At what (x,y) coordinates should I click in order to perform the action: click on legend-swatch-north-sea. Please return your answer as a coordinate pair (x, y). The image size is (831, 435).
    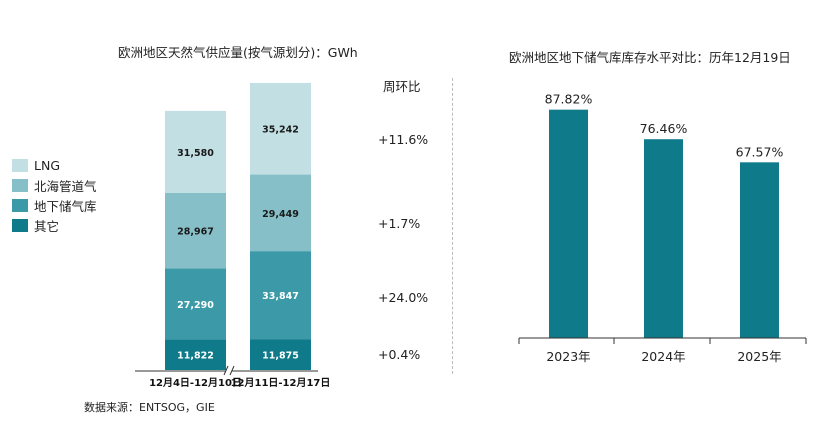
    Looking at the image, I should click on (20, 185).